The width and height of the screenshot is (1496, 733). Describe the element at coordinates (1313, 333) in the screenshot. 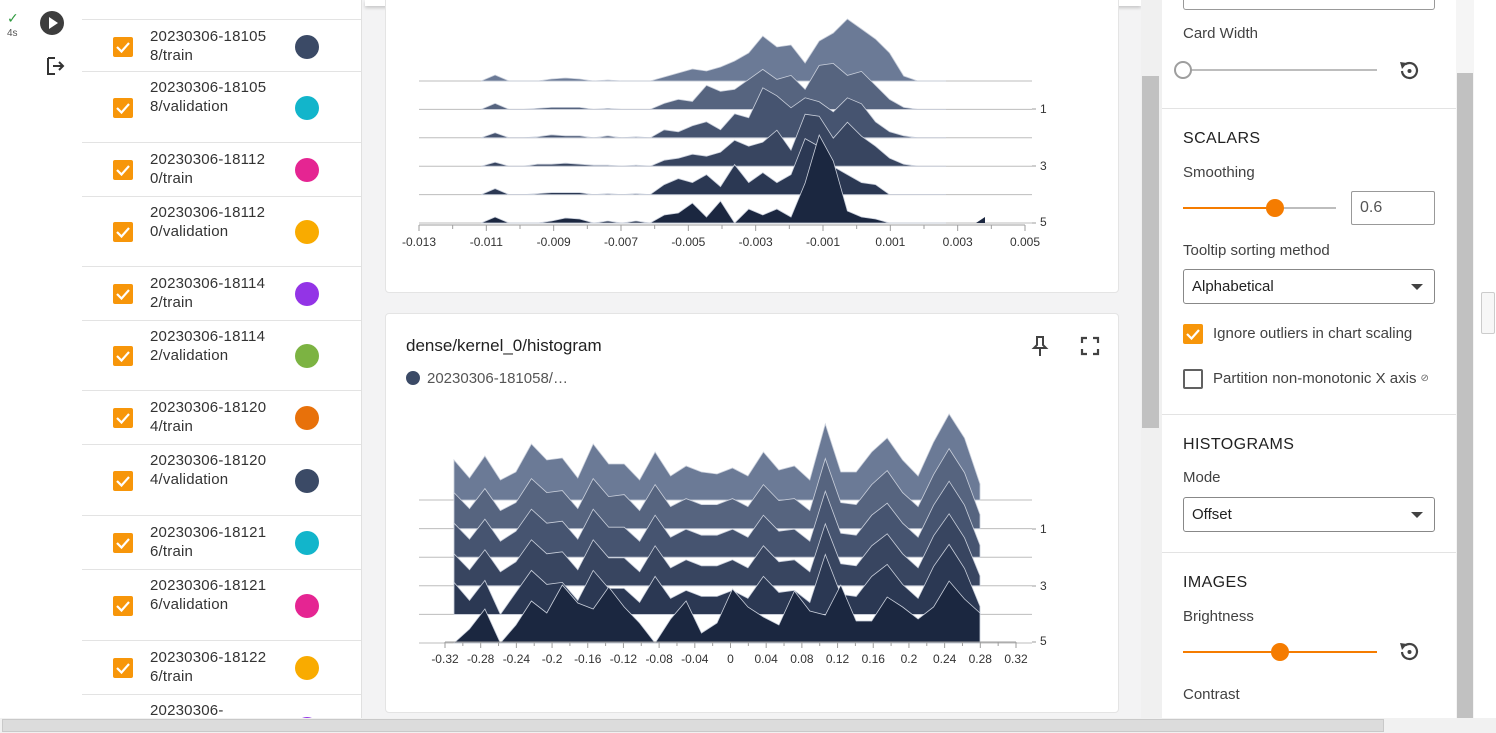

I see `ignore-outliers-label: Ignore outliers in chart scaling` at that location.